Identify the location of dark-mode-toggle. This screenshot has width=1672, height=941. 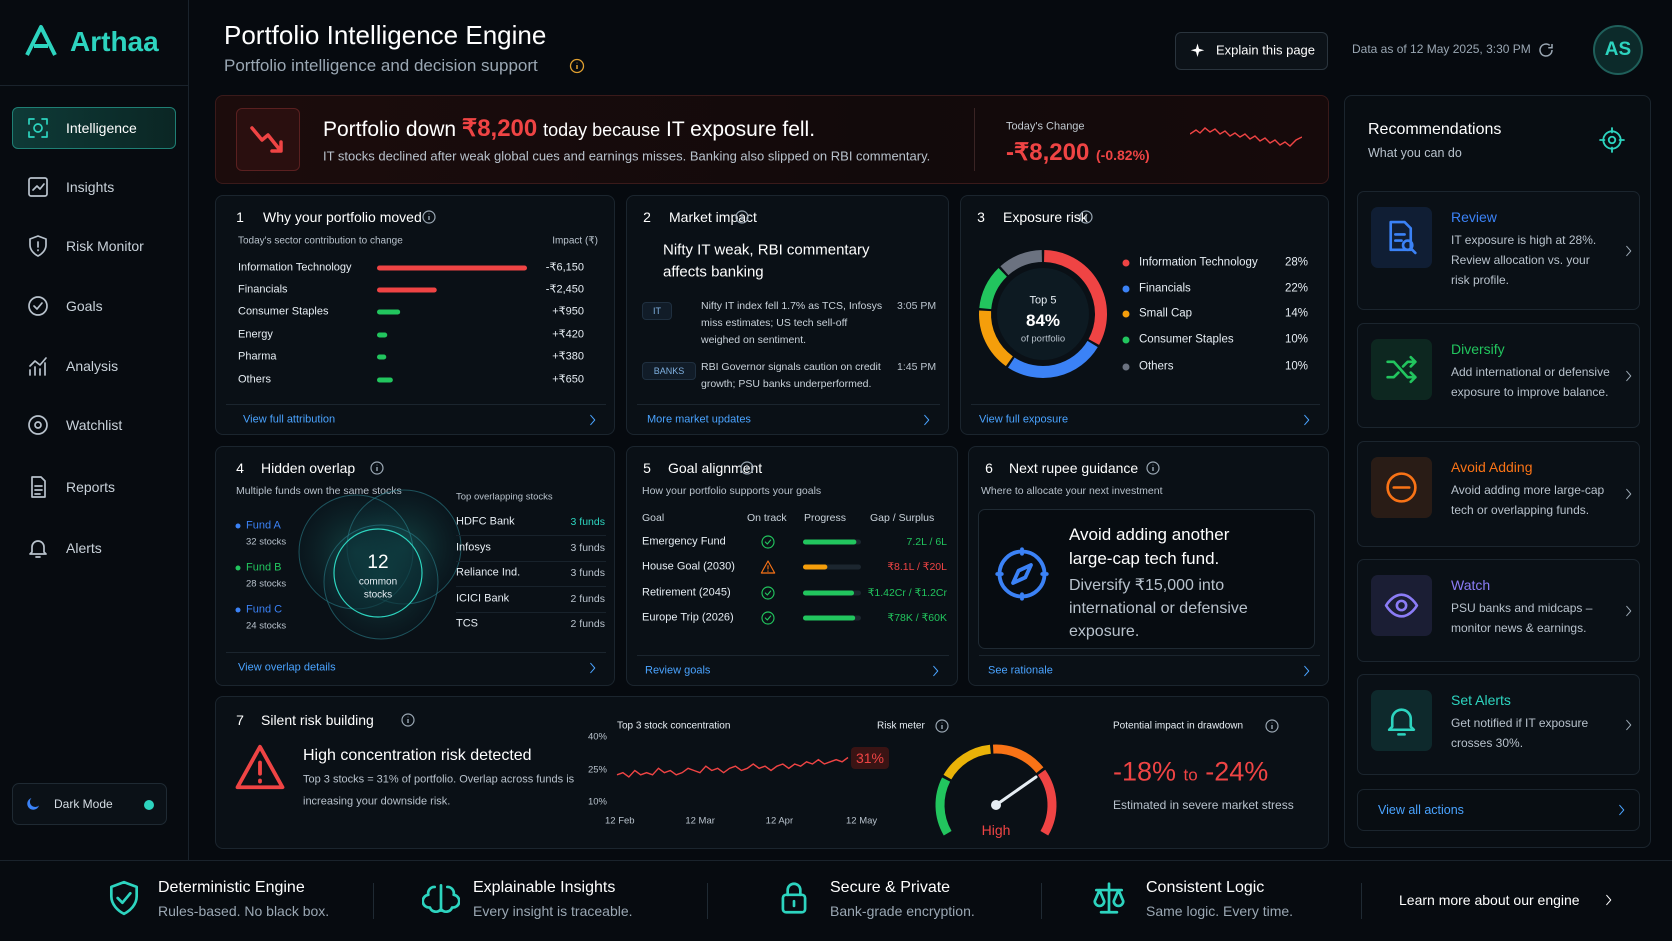
(89, 804).